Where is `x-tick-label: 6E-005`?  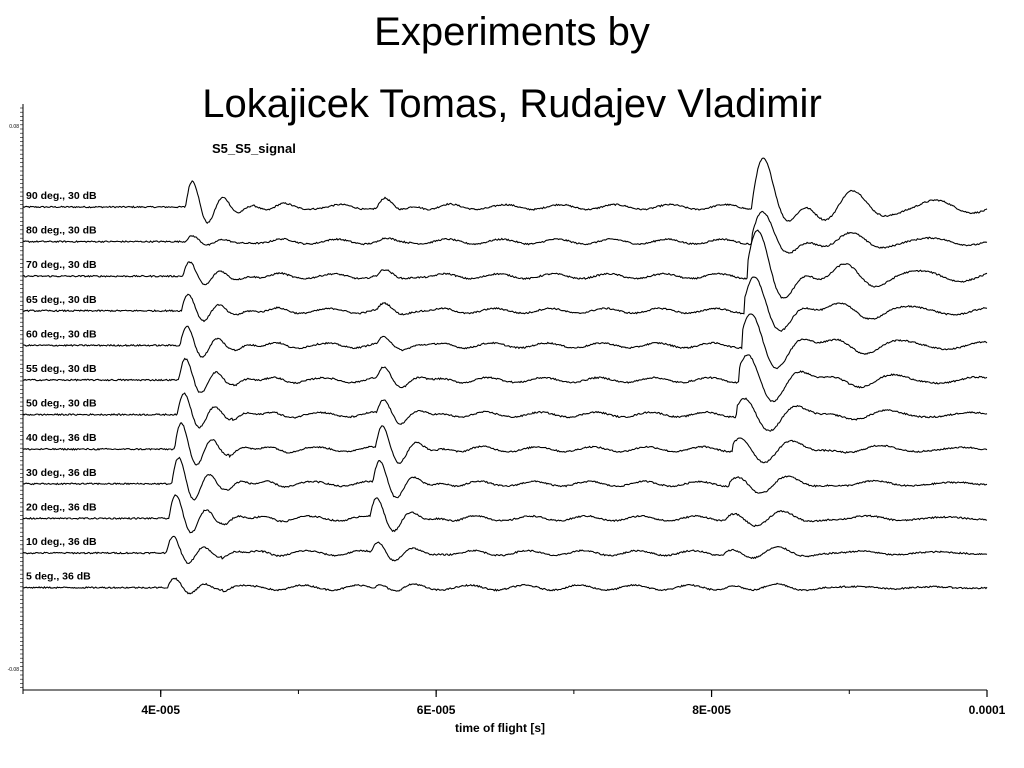 x-tick-label: 6E-005 is located at coordinates (436, 710).